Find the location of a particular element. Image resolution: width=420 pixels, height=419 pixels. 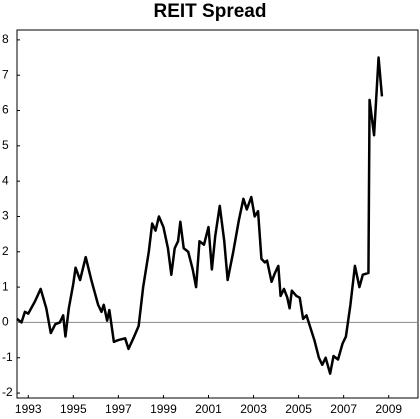

x-tick-label: 1999 is located at coordinates (163, 409).